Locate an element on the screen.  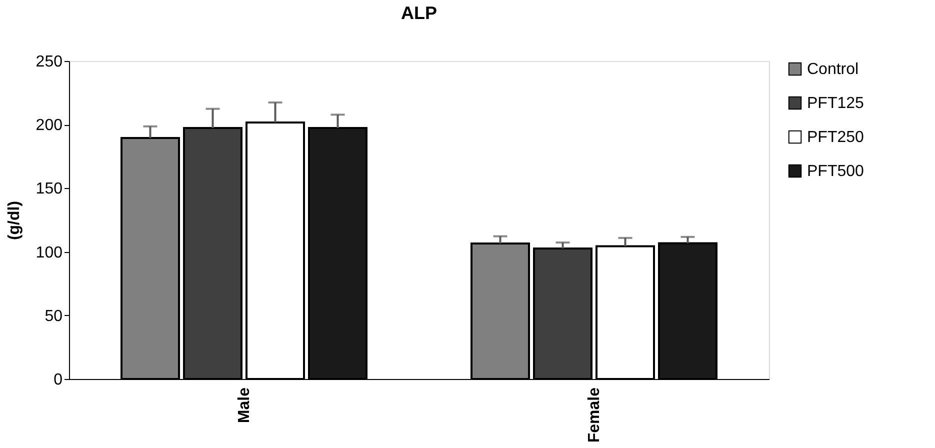
legend-label: PFT500 is located at coordinates (835, 171).